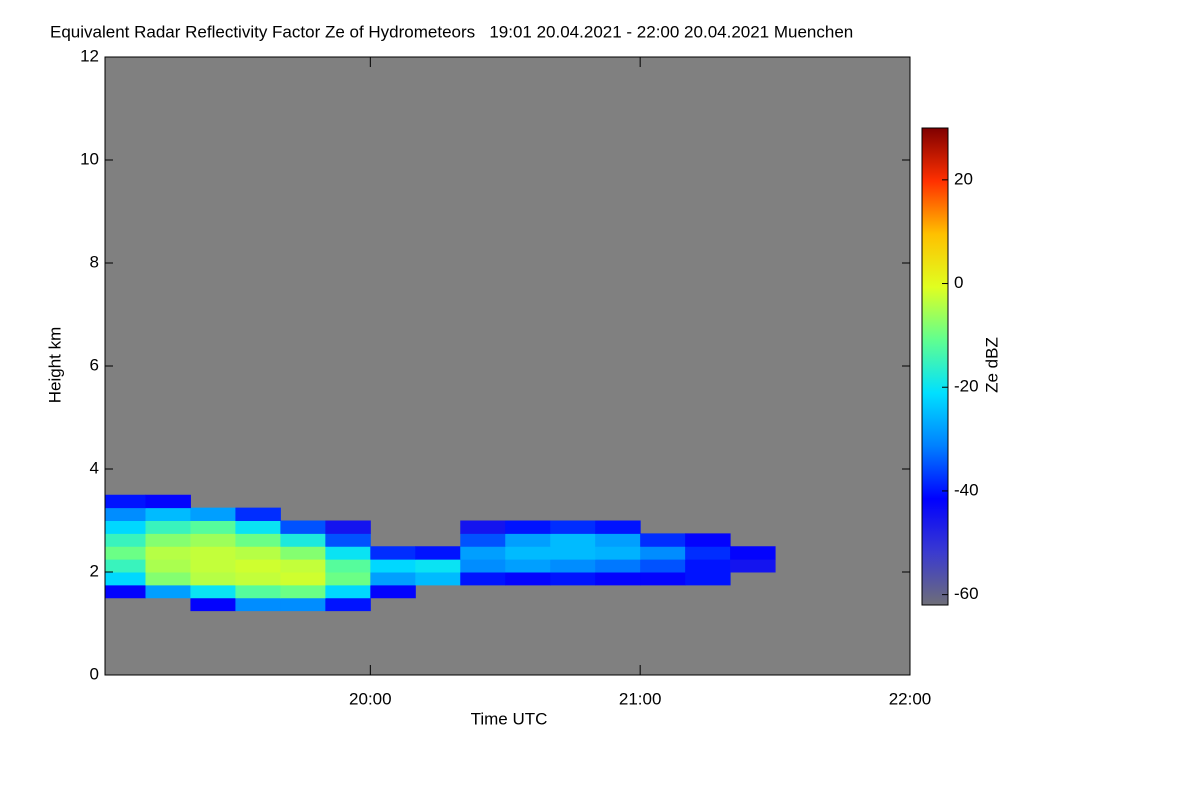  I want to click on y-tick-label: 2, so click(94, 570).